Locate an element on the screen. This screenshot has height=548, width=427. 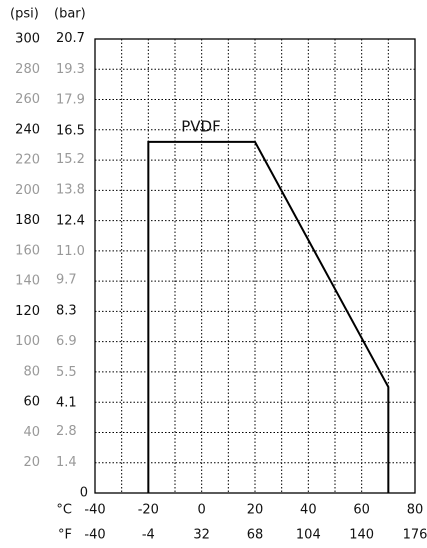
x2-tick-label: 140 is located at coordinates (361, 535).